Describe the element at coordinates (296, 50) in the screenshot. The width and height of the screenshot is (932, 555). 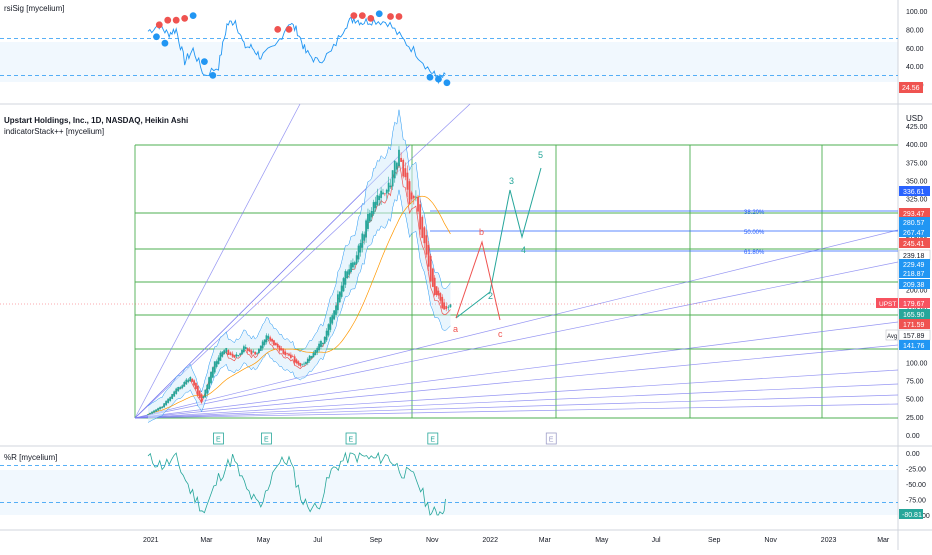
I see `rsi-line` at that location.